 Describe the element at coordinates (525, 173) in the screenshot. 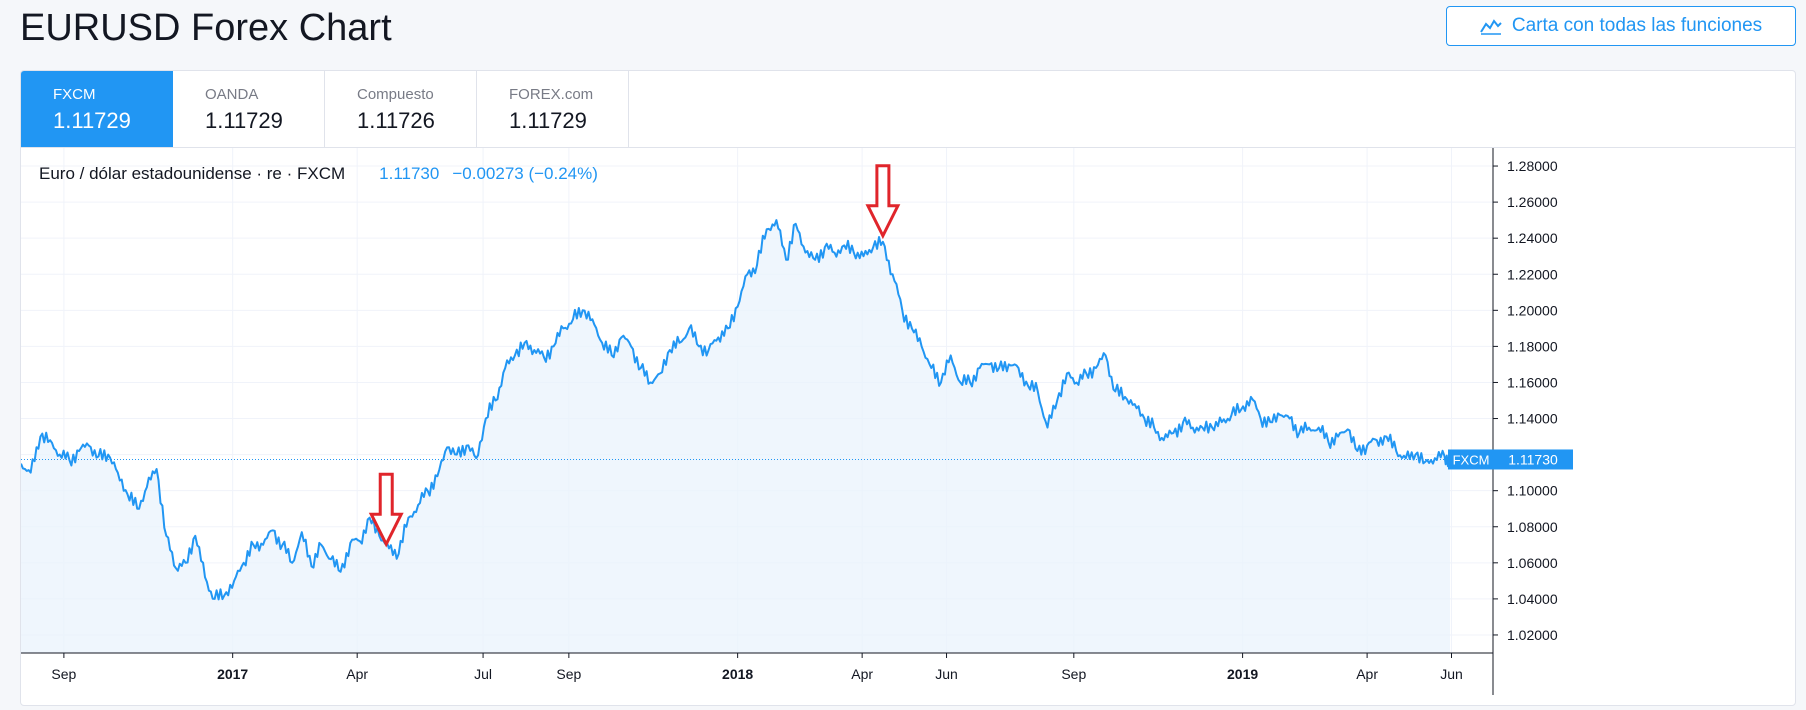

I see `legend-change: −0.00273 (−0.24%)` at that location.